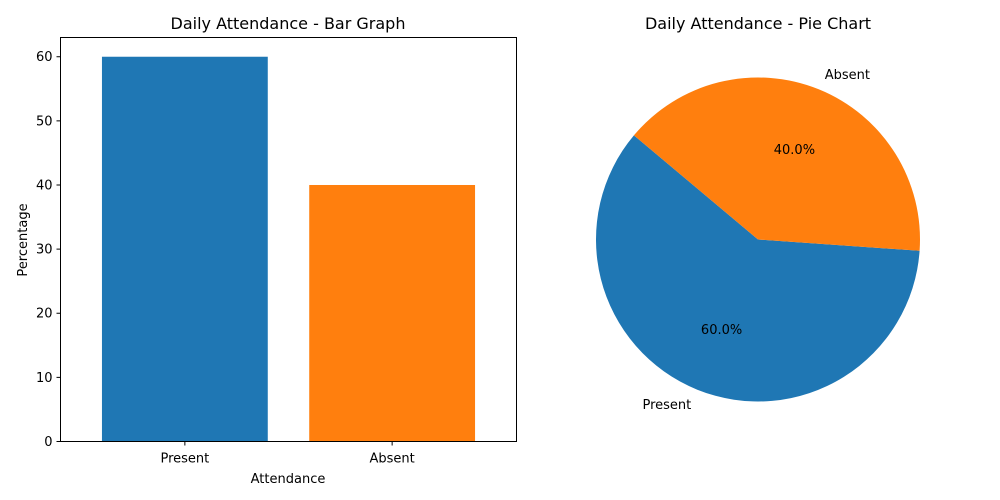 Image resolution: width=1000 pixels, height=500 pixels. Describe the element at coordinates (758, 23) in the screenshot. I see `pie-chart-title: Daily Attendance - Pie Chart` at that location.